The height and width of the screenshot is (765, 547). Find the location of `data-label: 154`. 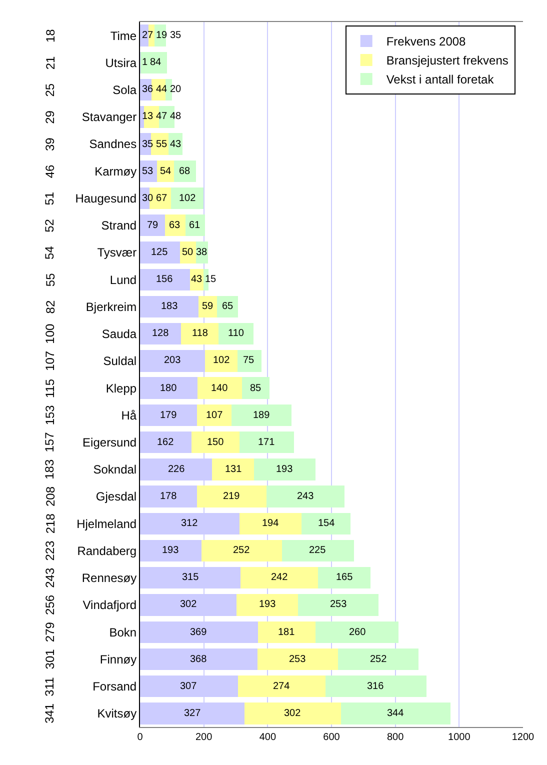

data-label: 154 is located at coordinates (327, 523).